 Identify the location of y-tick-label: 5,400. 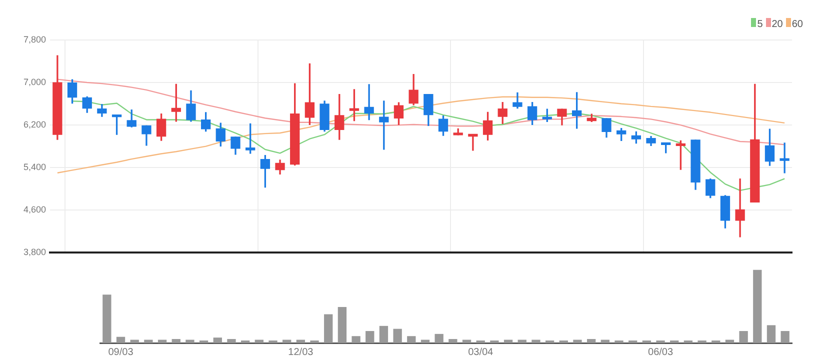
(34, 167).